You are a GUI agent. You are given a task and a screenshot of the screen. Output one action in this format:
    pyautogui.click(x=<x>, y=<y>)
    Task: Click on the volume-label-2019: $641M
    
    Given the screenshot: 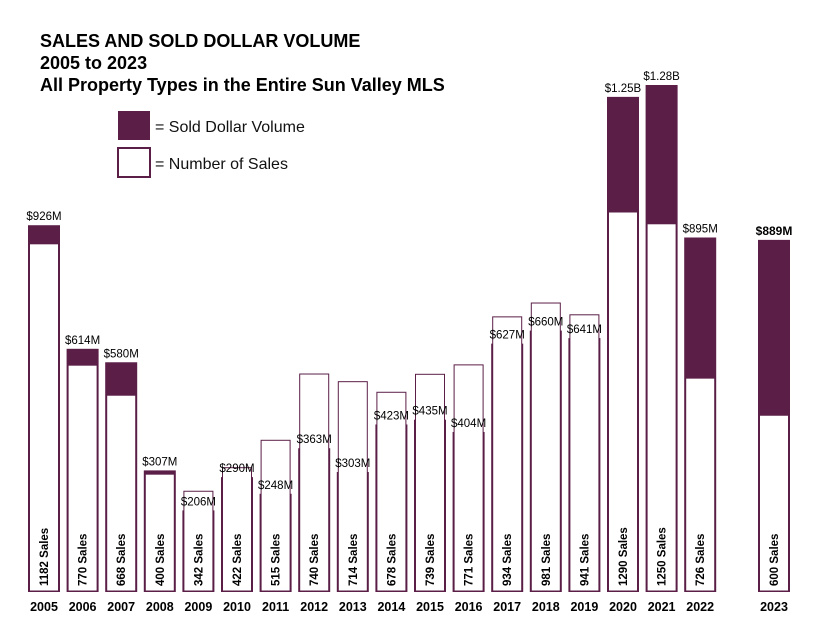 What is the action you would take?
    pyautogui.click(x=584, y=330)
    